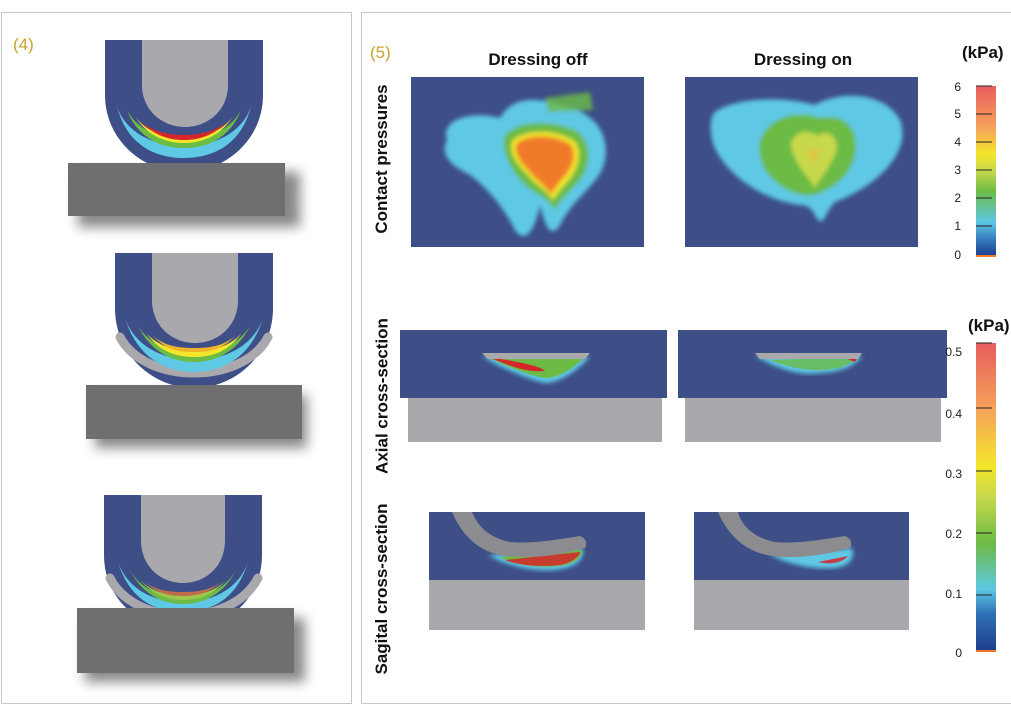 This screenshot has height=704, width=1011. Describe the element at coordinates (957, 255) in the screenshot. I see `top-scale-tick: 0` at that location.